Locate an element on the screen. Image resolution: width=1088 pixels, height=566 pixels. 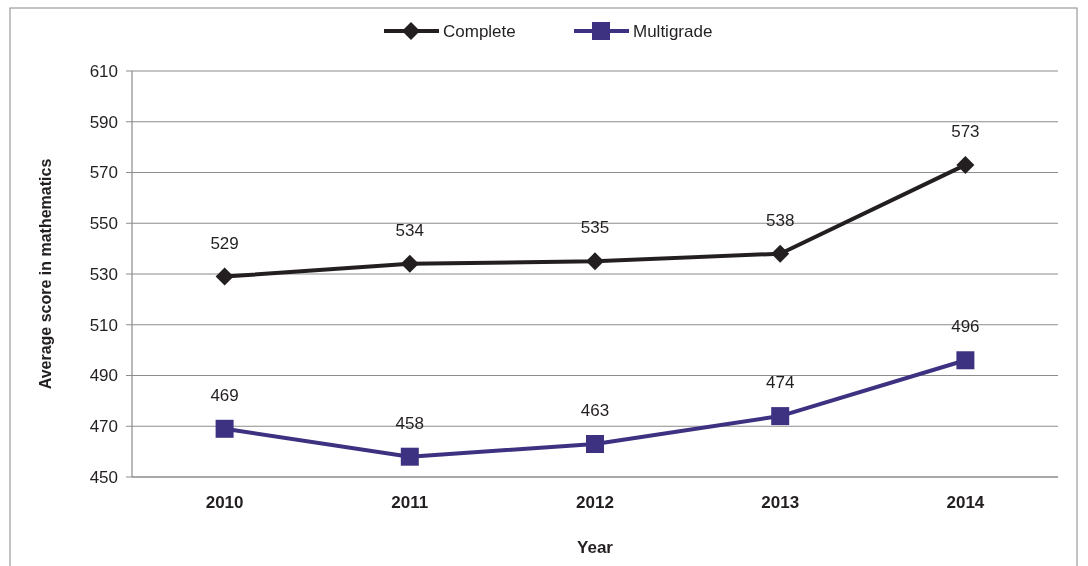
x-tick-label: 2010 is located at coordinates (224, 502).